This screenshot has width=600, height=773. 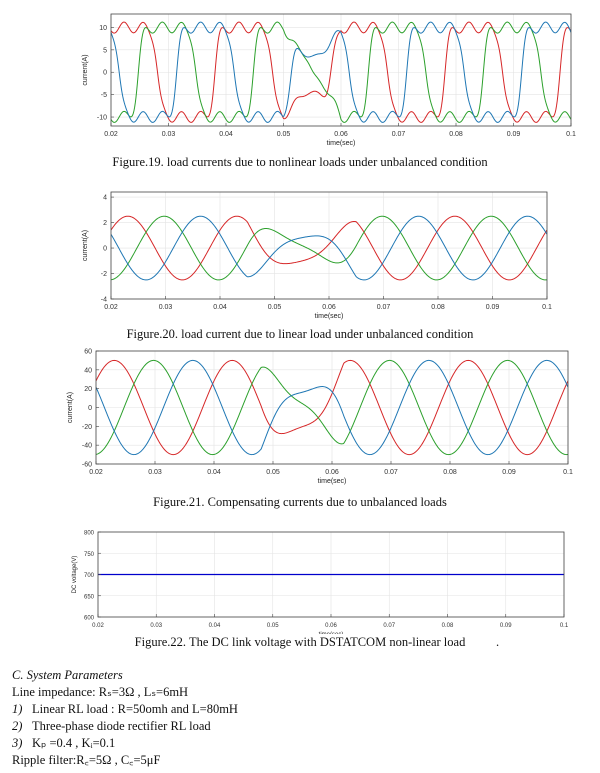 What do you see at coordinates (498, 642) in the screenshot?
I see `trailing-mark: .` at bounding box center [498, 642].